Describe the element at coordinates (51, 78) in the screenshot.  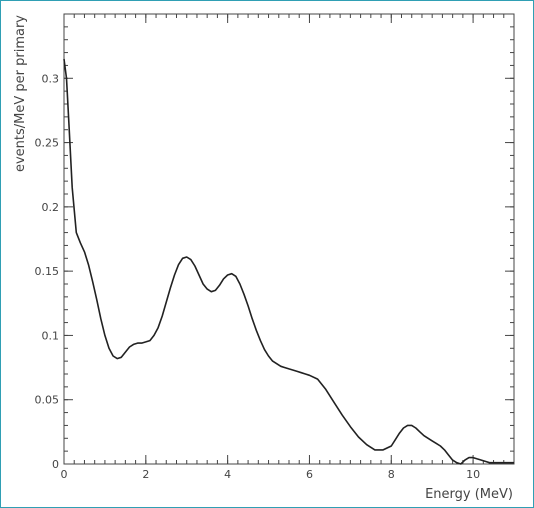
I see `y-tick-label: 0.3` at that location.